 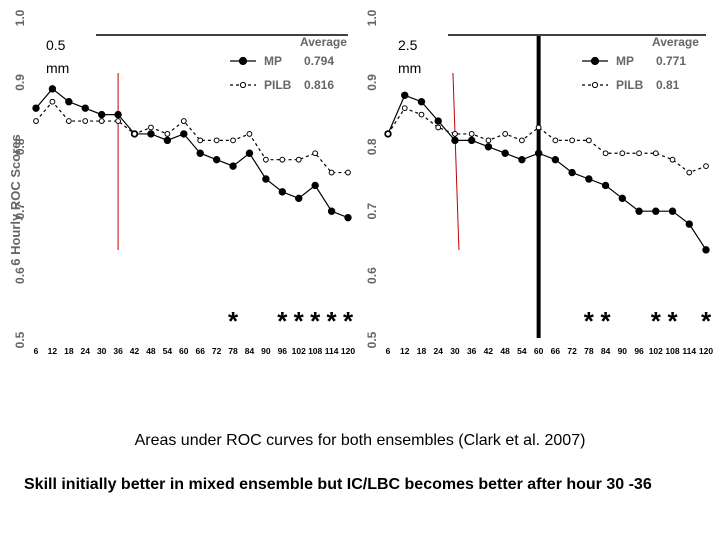 What do you see at coordinates (57, 68) in the screenshot?
I see `panel-label-unit: mm` at bounding box center [57, 68].